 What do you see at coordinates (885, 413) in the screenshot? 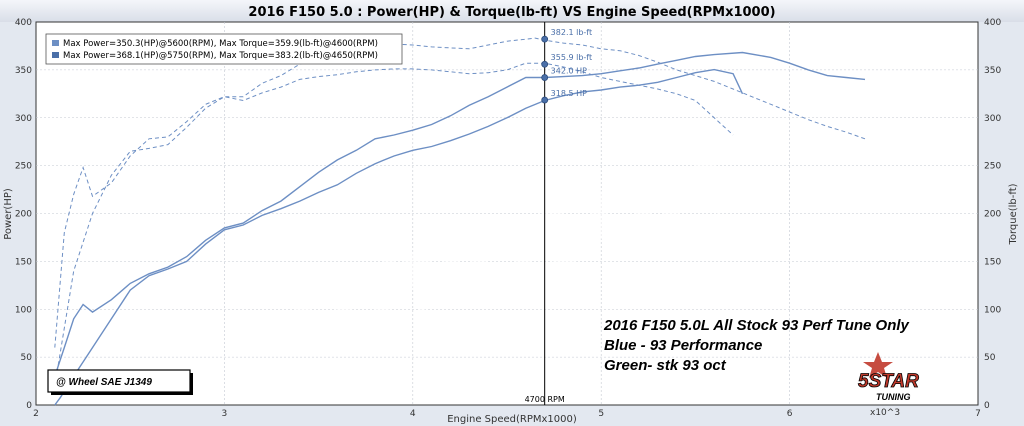
I see `x-axis-multiplier: x10^3` at bounding box center [885, 413].